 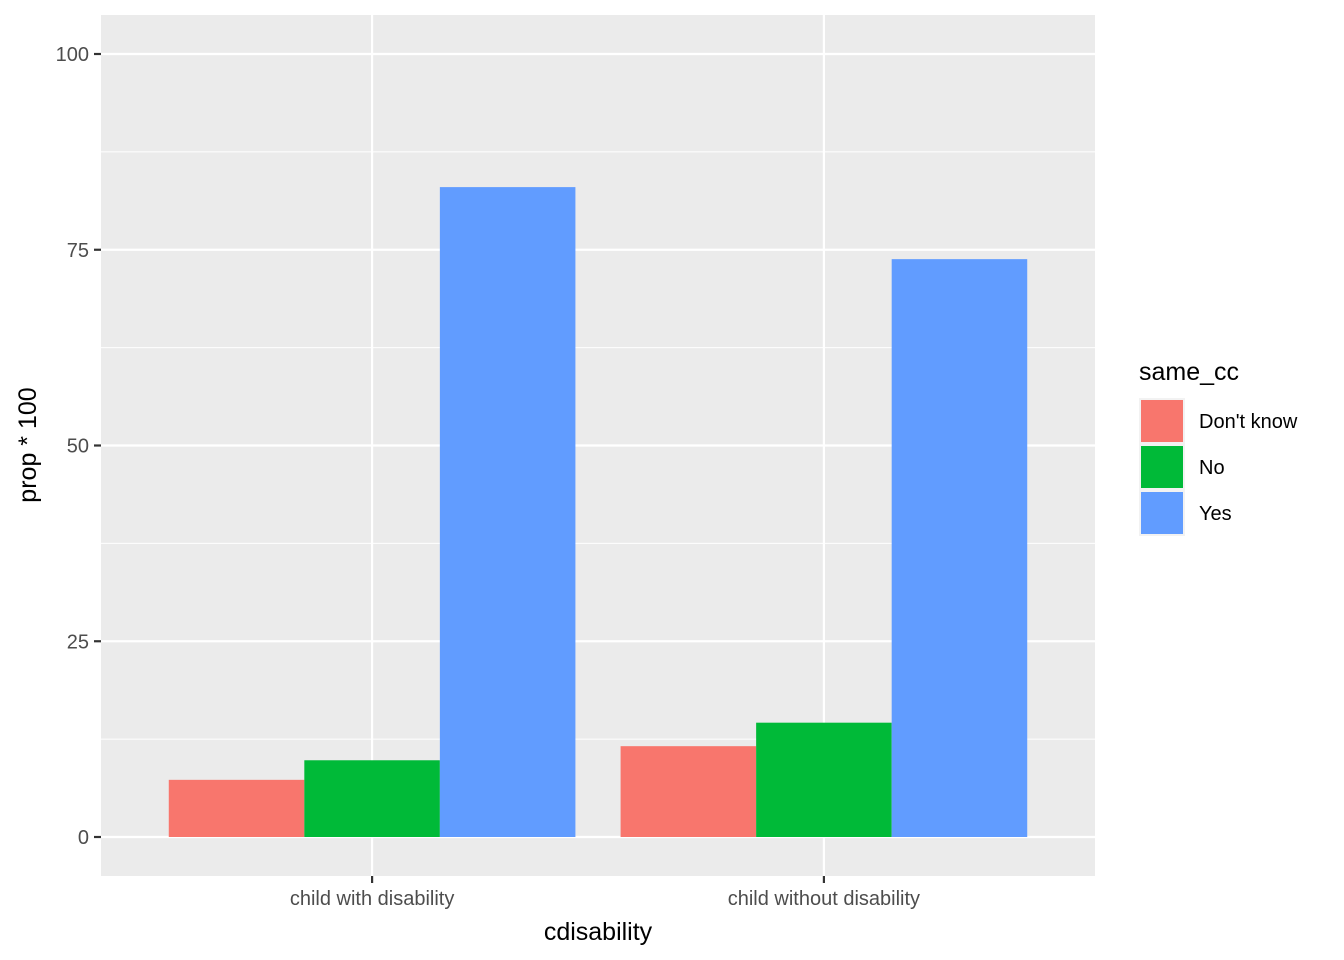 I want to click on y-tick-label: 0, so click(x=83, y=838).